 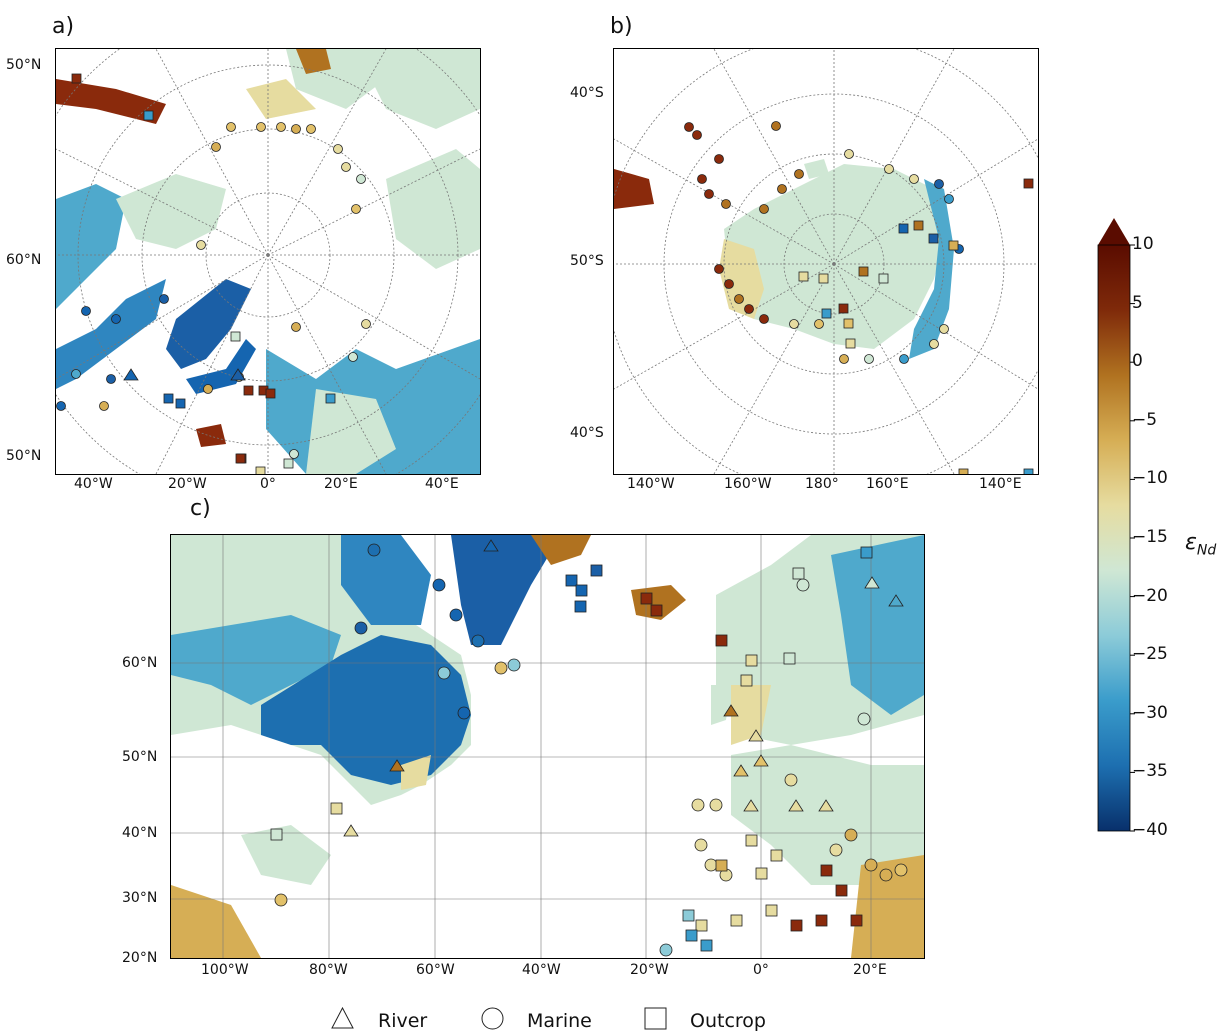 I want to click on colorbar-tick-label: −10, so click(x=1150, y=478).